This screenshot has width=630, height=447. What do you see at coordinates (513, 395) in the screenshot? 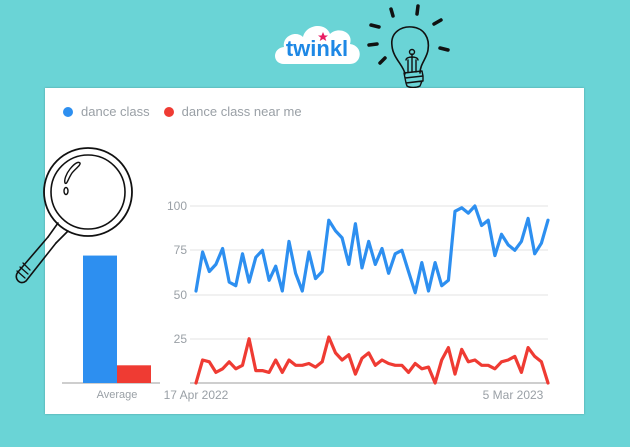
I see `x-tick-label: 5 Mar 2023` at bounding box center [513, 395].